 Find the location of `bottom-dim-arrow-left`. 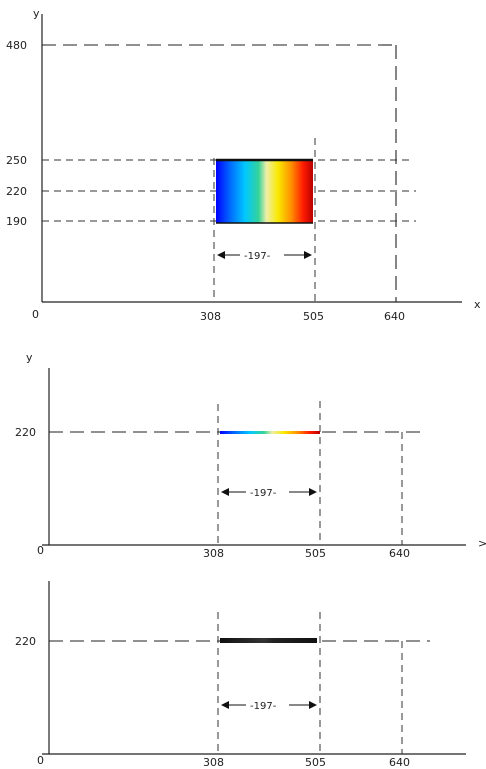

bottom-dim-arrow-left is located at coordinates (225, 705).